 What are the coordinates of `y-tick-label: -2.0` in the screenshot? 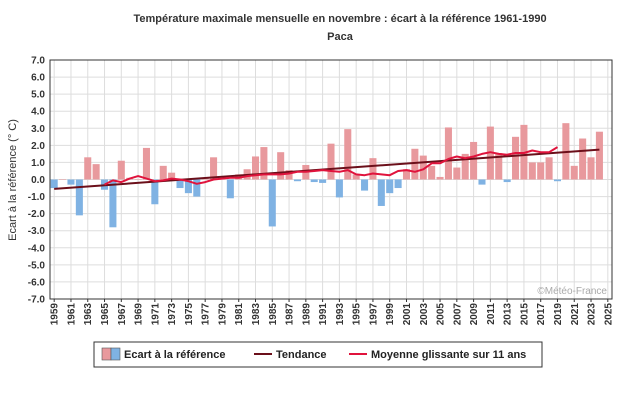 It's located at (37, 214).